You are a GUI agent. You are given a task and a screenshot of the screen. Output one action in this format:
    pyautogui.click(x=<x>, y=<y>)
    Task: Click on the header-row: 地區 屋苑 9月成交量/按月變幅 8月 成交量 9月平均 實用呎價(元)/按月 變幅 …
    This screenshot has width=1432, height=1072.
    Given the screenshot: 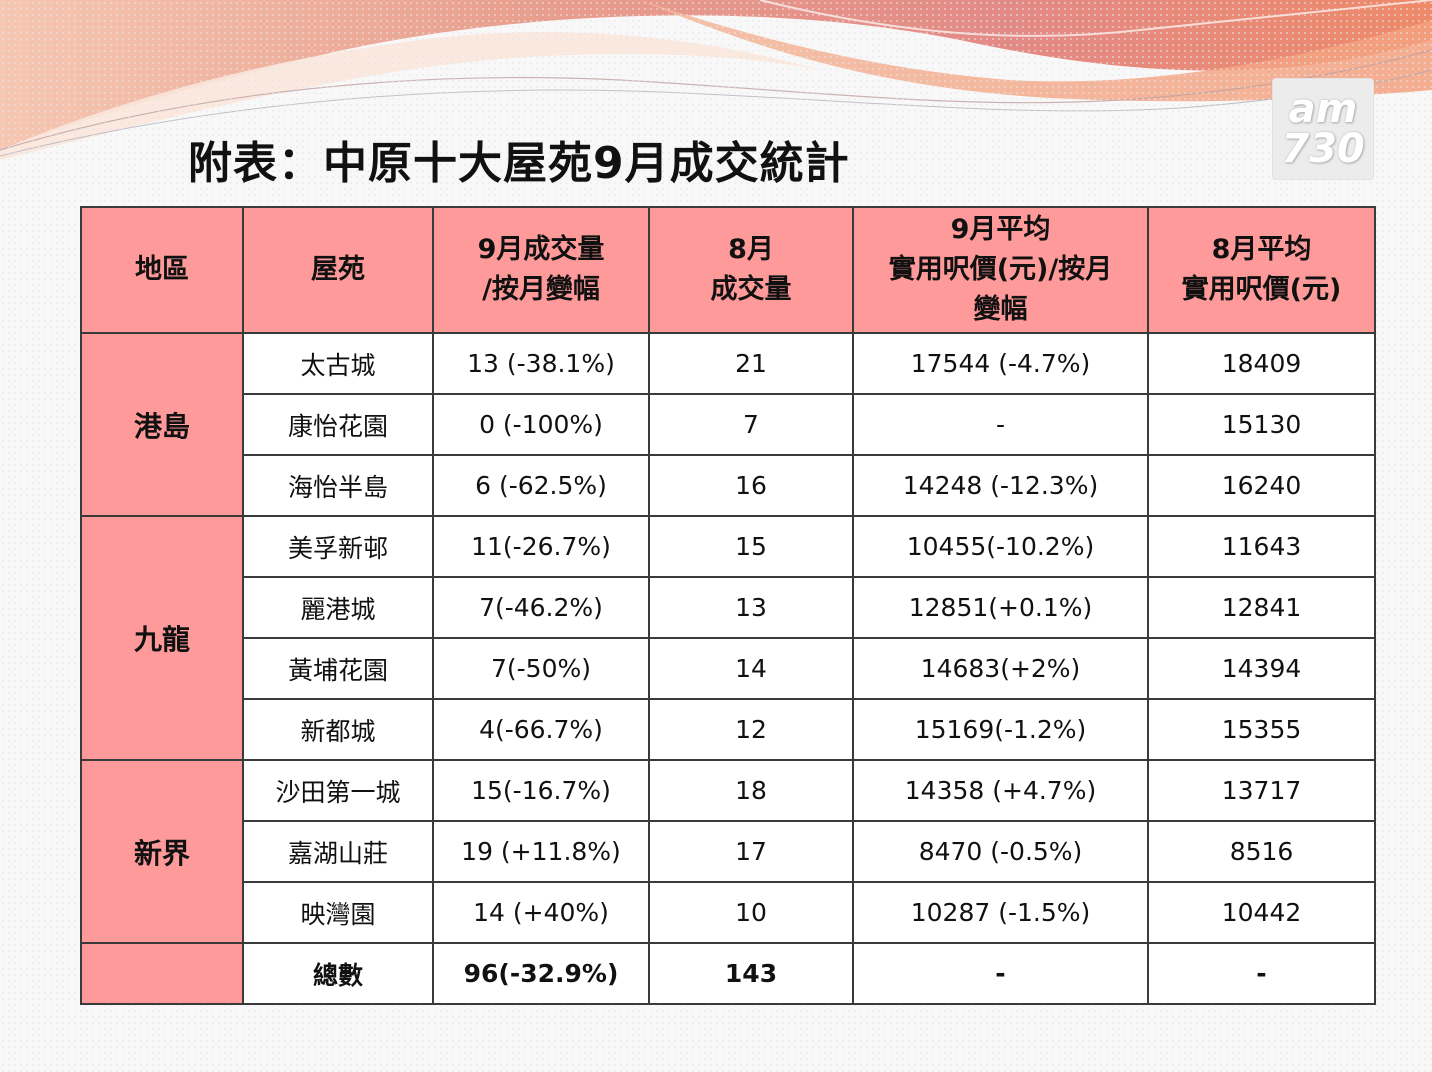 What is the action you would take?
    pyautogui.click(x=728, y=270)
    